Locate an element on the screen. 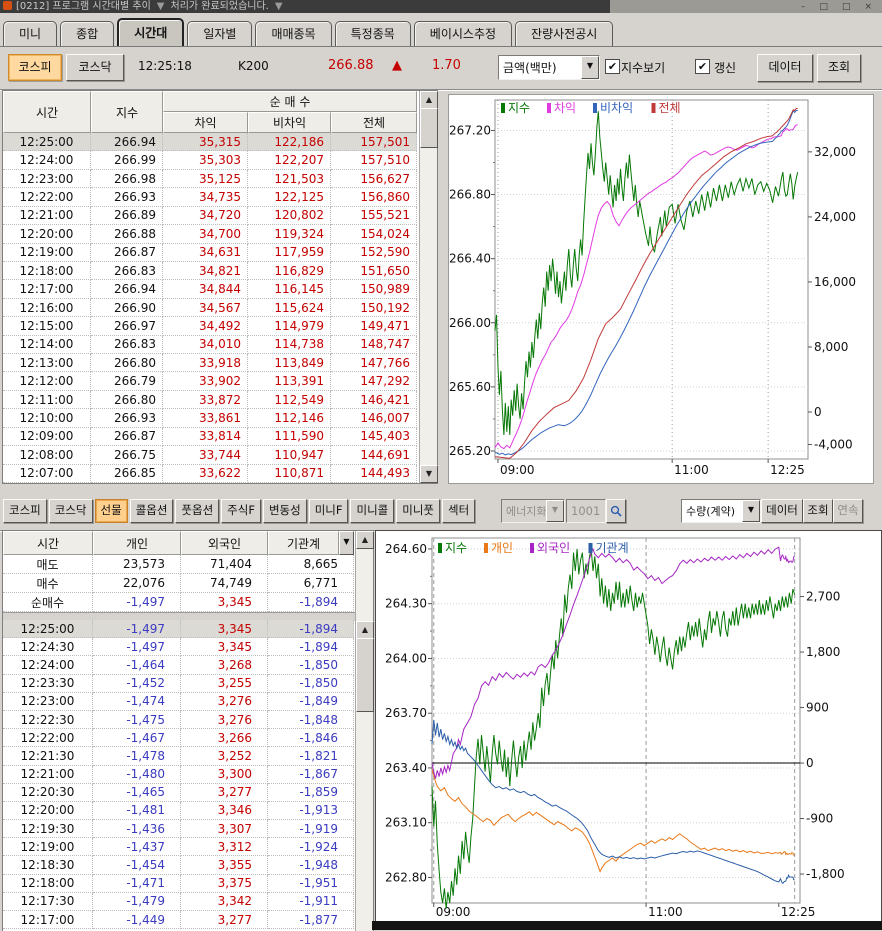  col-header-foreign: 외국인 is located at coordinates (224, 543).